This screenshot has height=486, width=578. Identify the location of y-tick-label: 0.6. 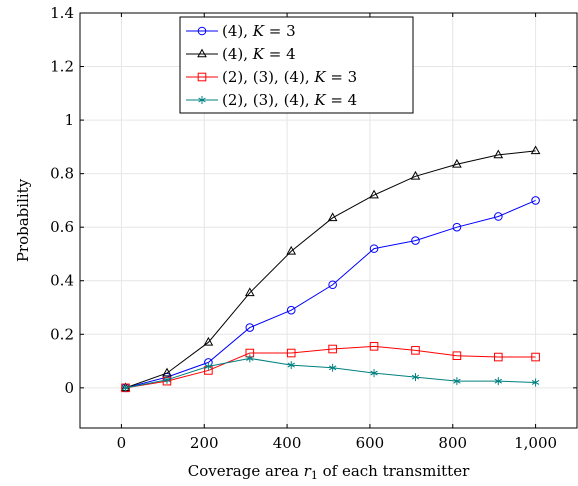
(62, 227).